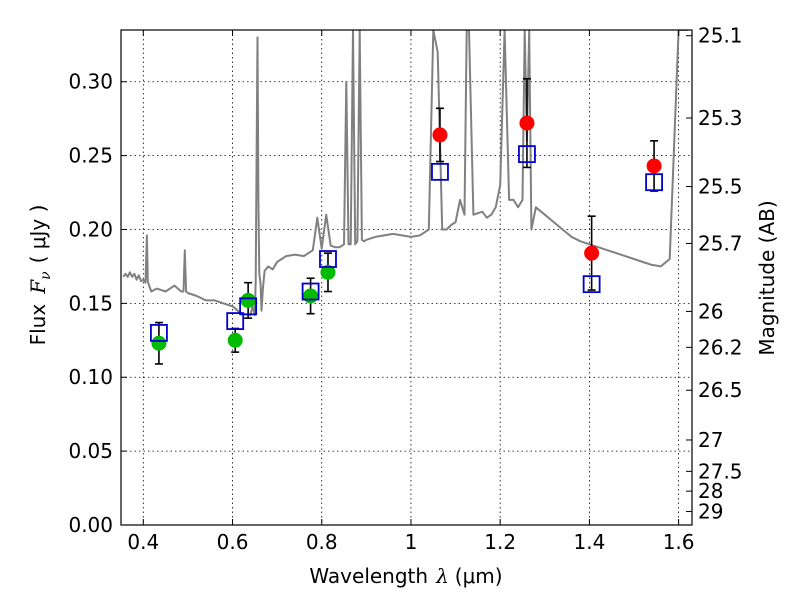 The height and width of the screenshot is (604, 800). What do you see at coordinates (442, 576) in the screenshot?
I see `x-axis-label-symbol: λ` at bounding box center [442, 576].